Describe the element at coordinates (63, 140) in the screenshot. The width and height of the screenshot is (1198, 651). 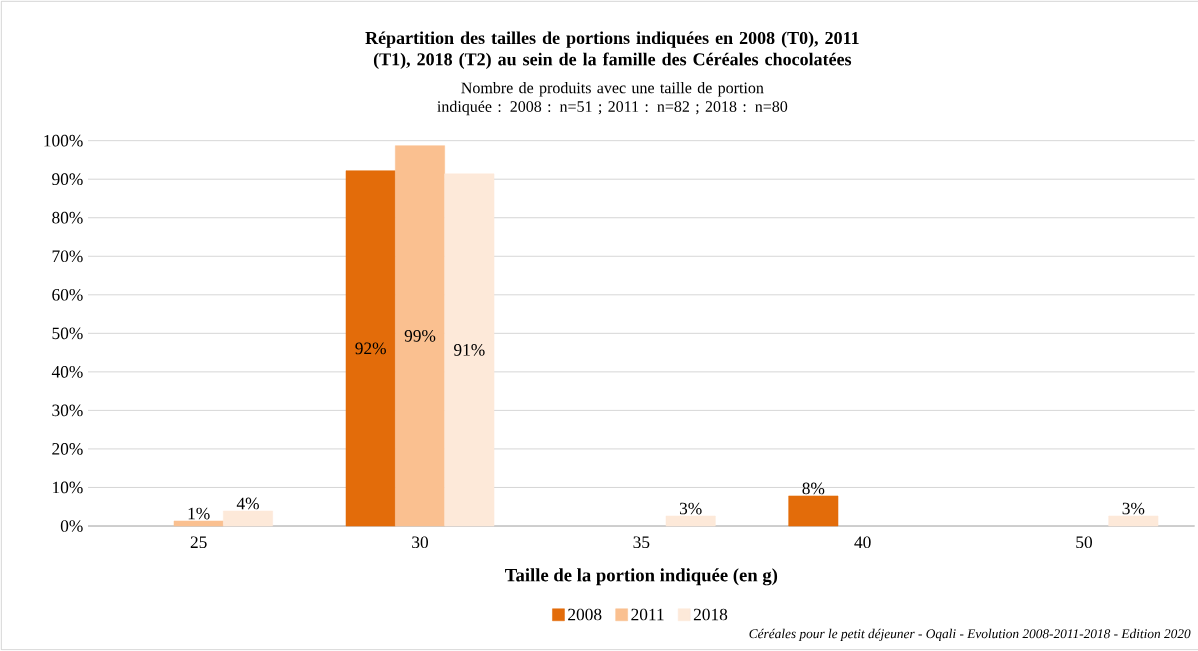
I see `y-tick-label: 100%` at that location.